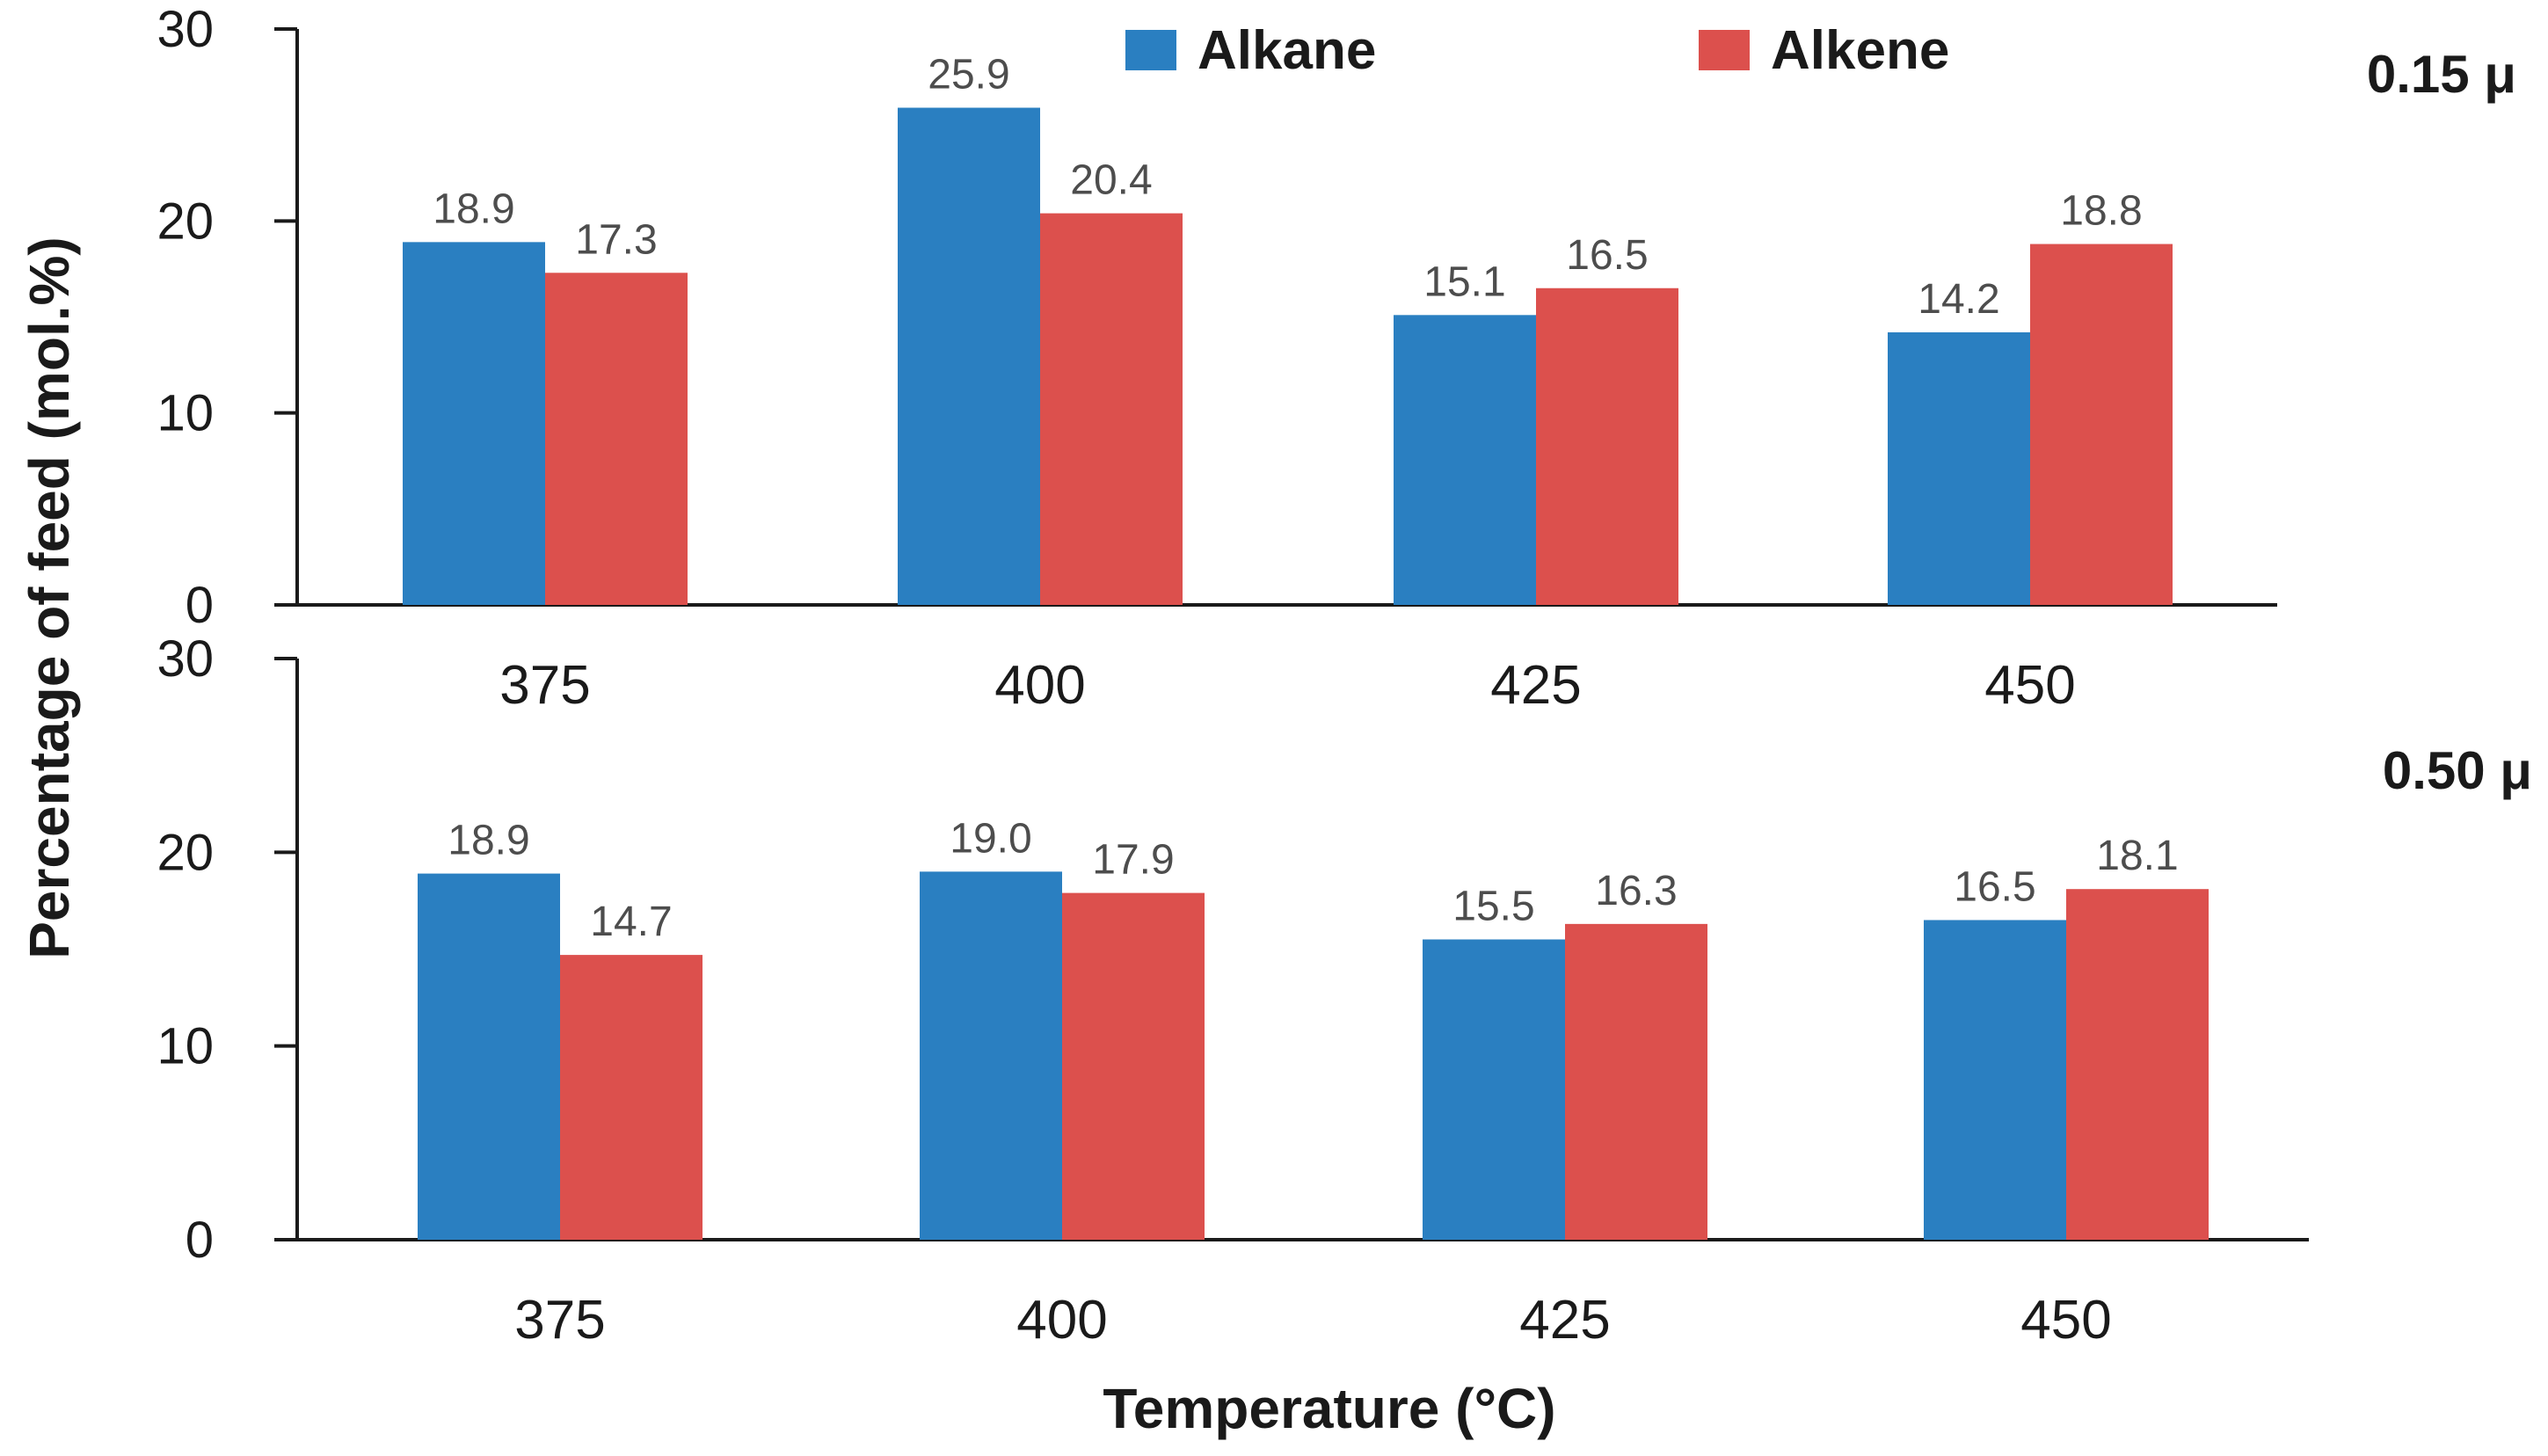  What do you see at coordinates (1493, 906) in the screenshot?
I see `data-label-alkane-425: 15.5` at bounding box center [1493, 906].